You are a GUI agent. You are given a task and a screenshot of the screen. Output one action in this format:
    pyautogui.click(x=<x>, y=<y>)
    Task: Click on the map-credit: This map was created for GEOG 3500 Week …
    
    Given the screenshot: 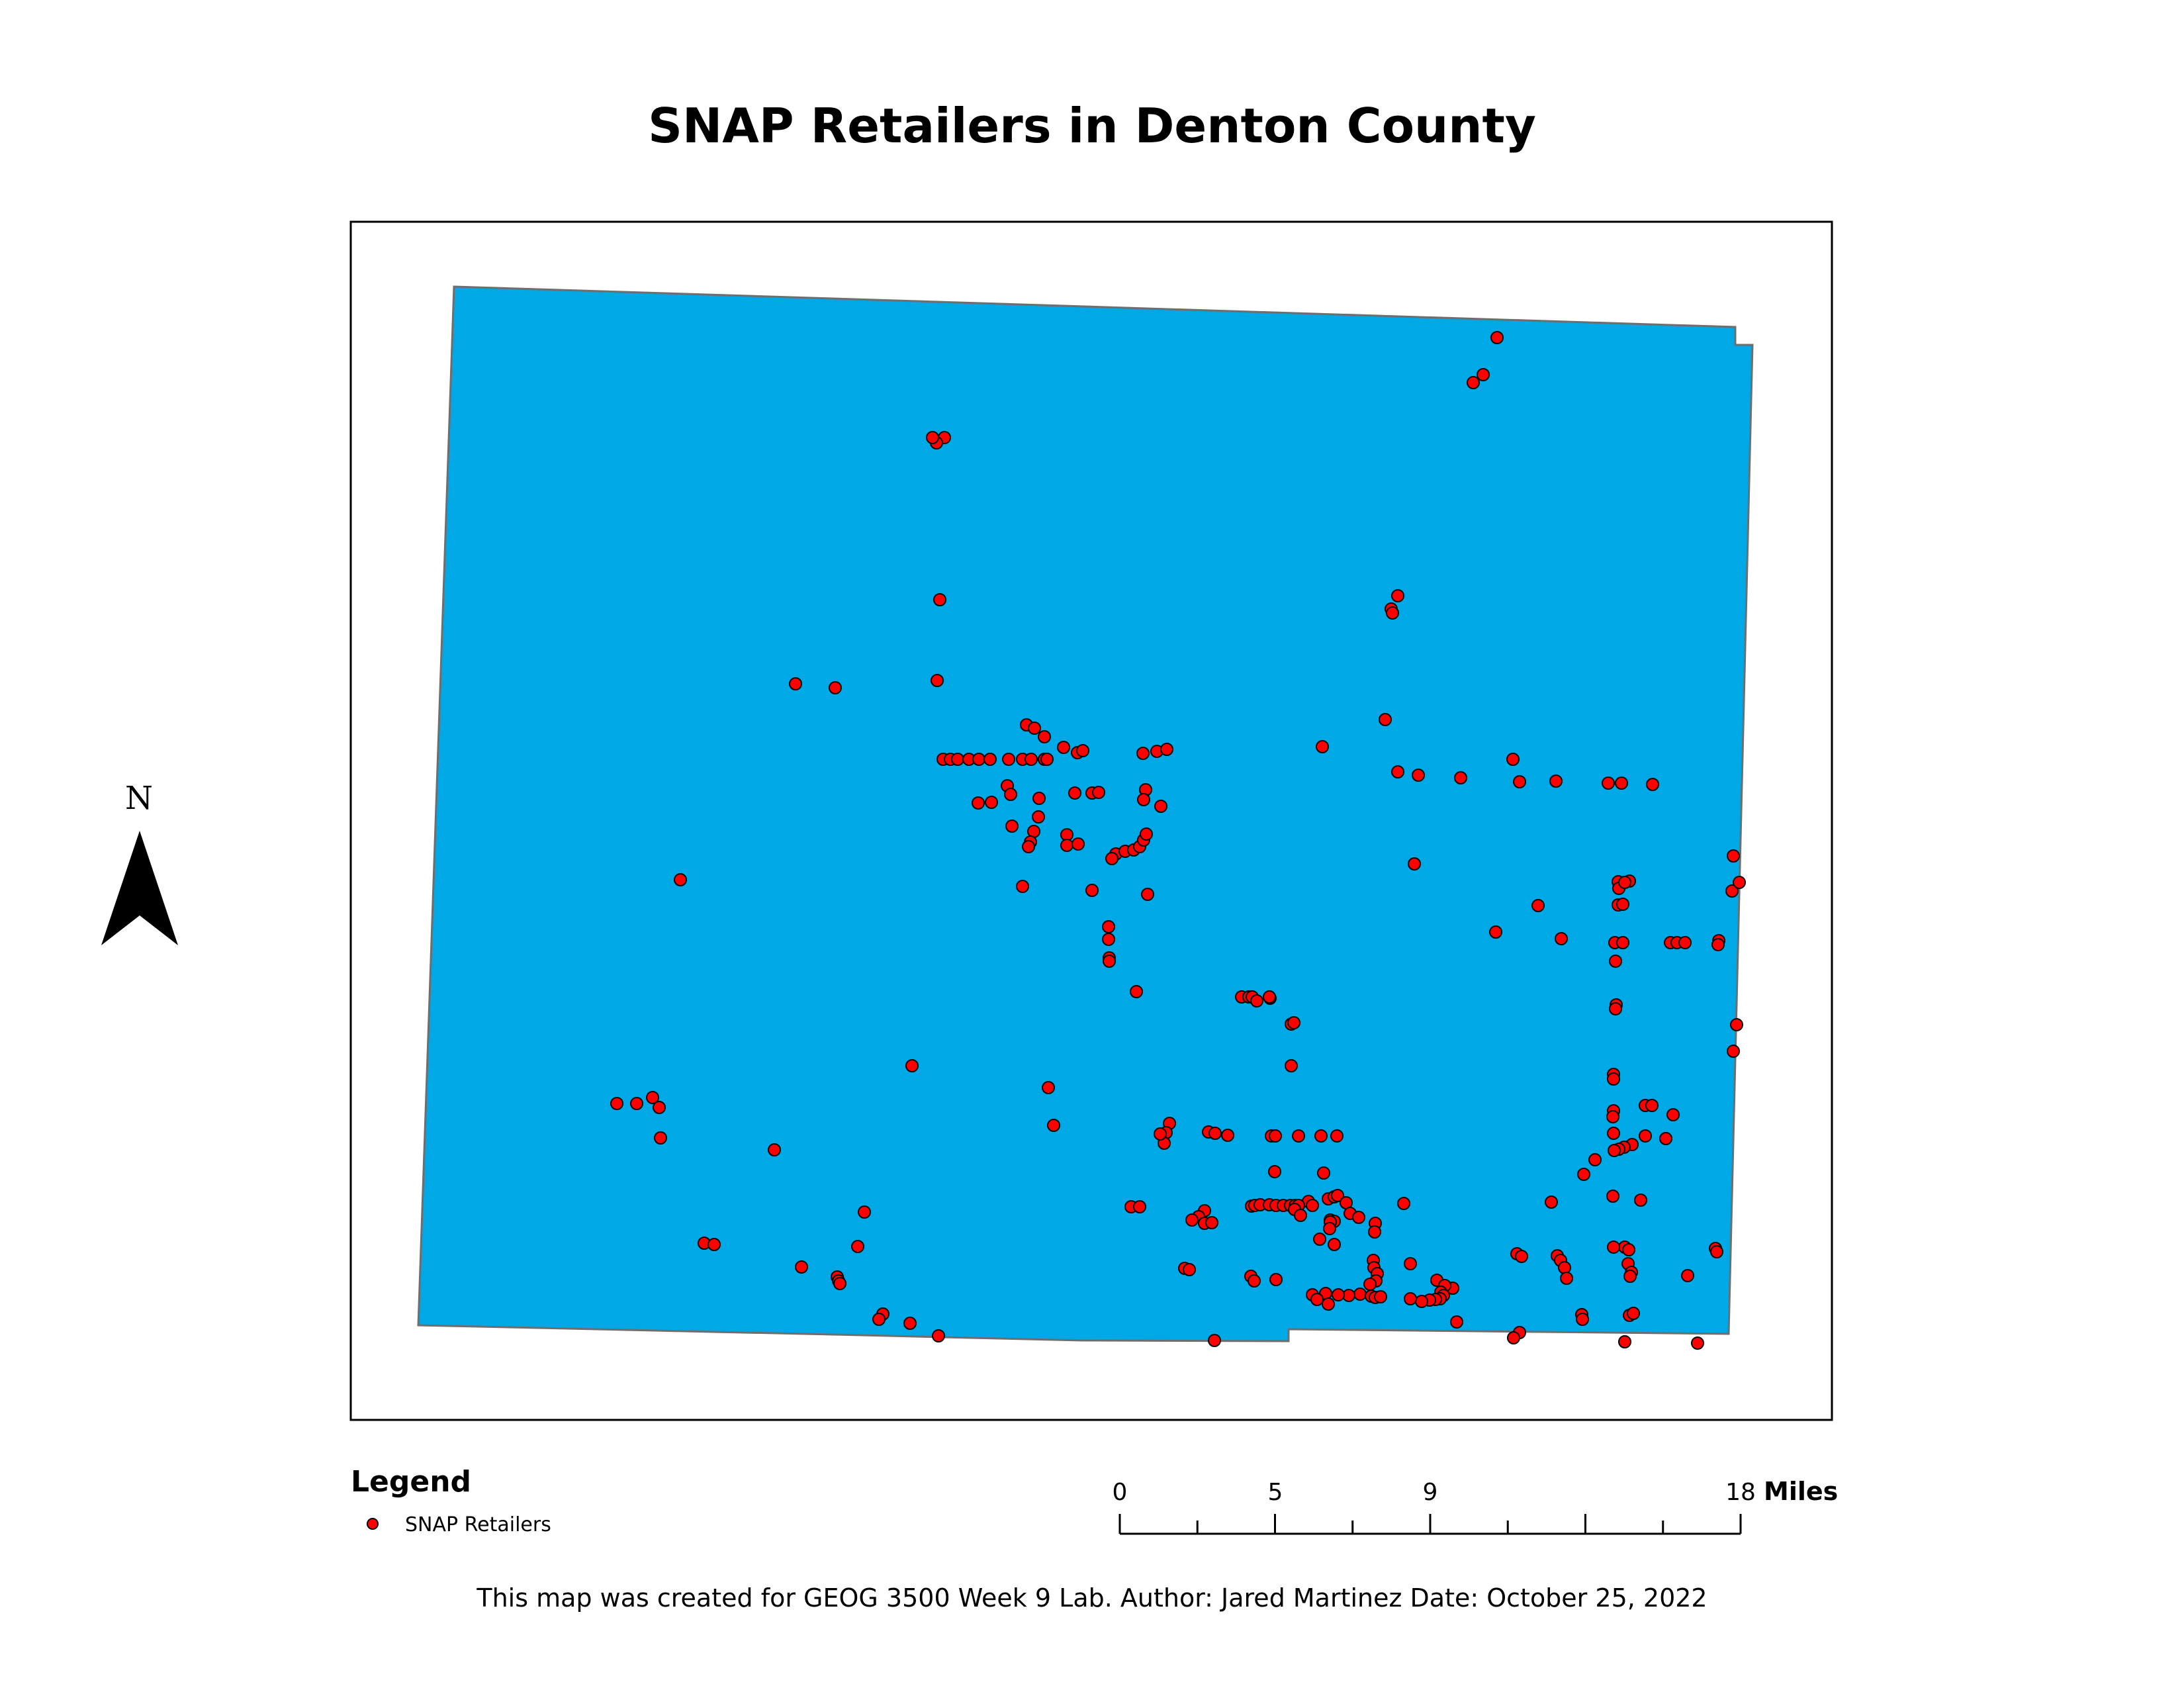 What is the action you would take?
    pyautogui.click(x=1091, y=1598)
    